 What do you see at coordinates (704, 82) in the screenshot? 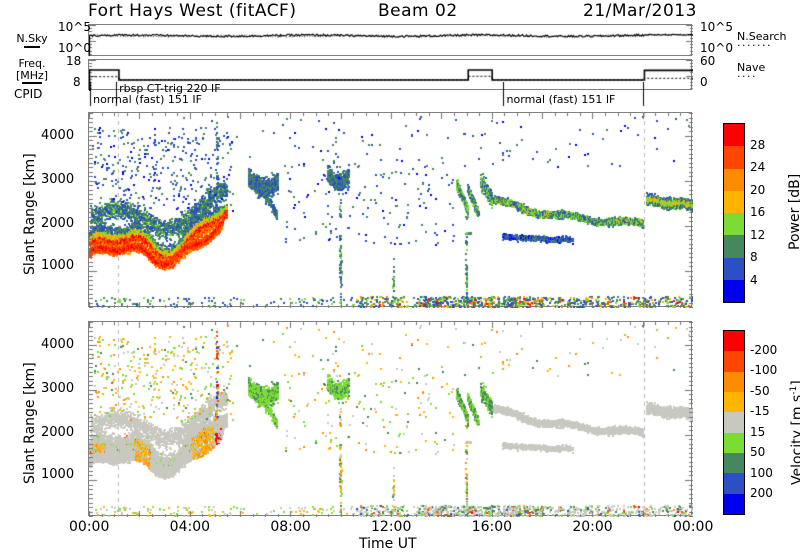
I see `nave-right-tick-bottom: 0` at bounding box center [704, 82].